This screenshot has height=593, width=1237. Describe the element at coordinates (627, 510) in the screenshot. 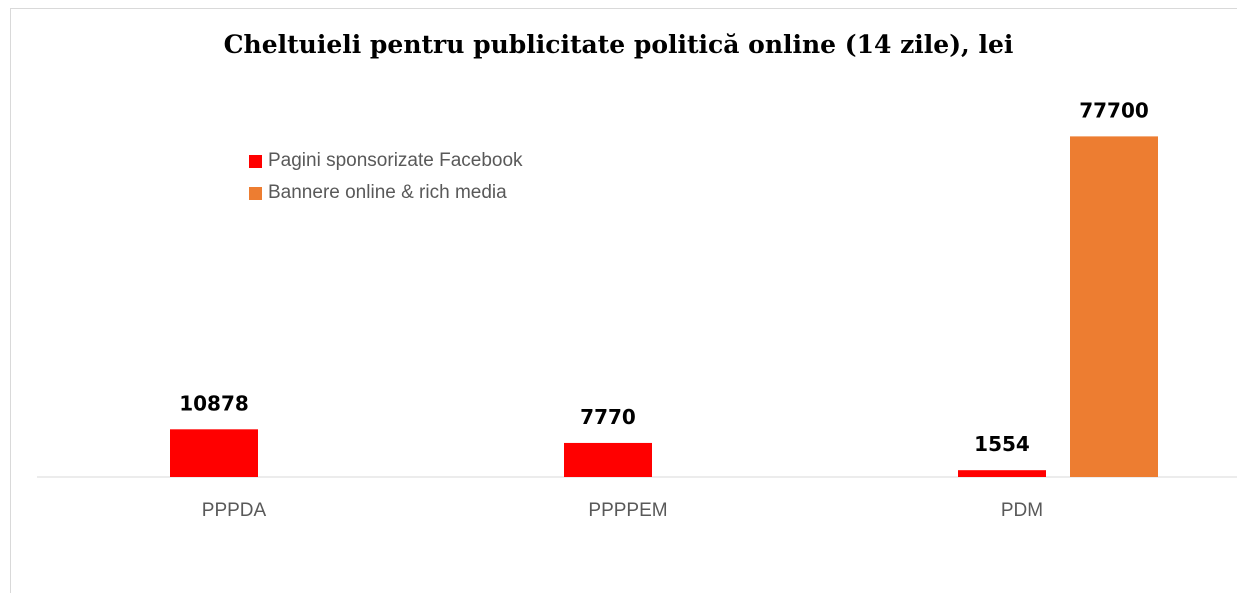

I see `category-label-ppppem: PPPPEM` at that location.